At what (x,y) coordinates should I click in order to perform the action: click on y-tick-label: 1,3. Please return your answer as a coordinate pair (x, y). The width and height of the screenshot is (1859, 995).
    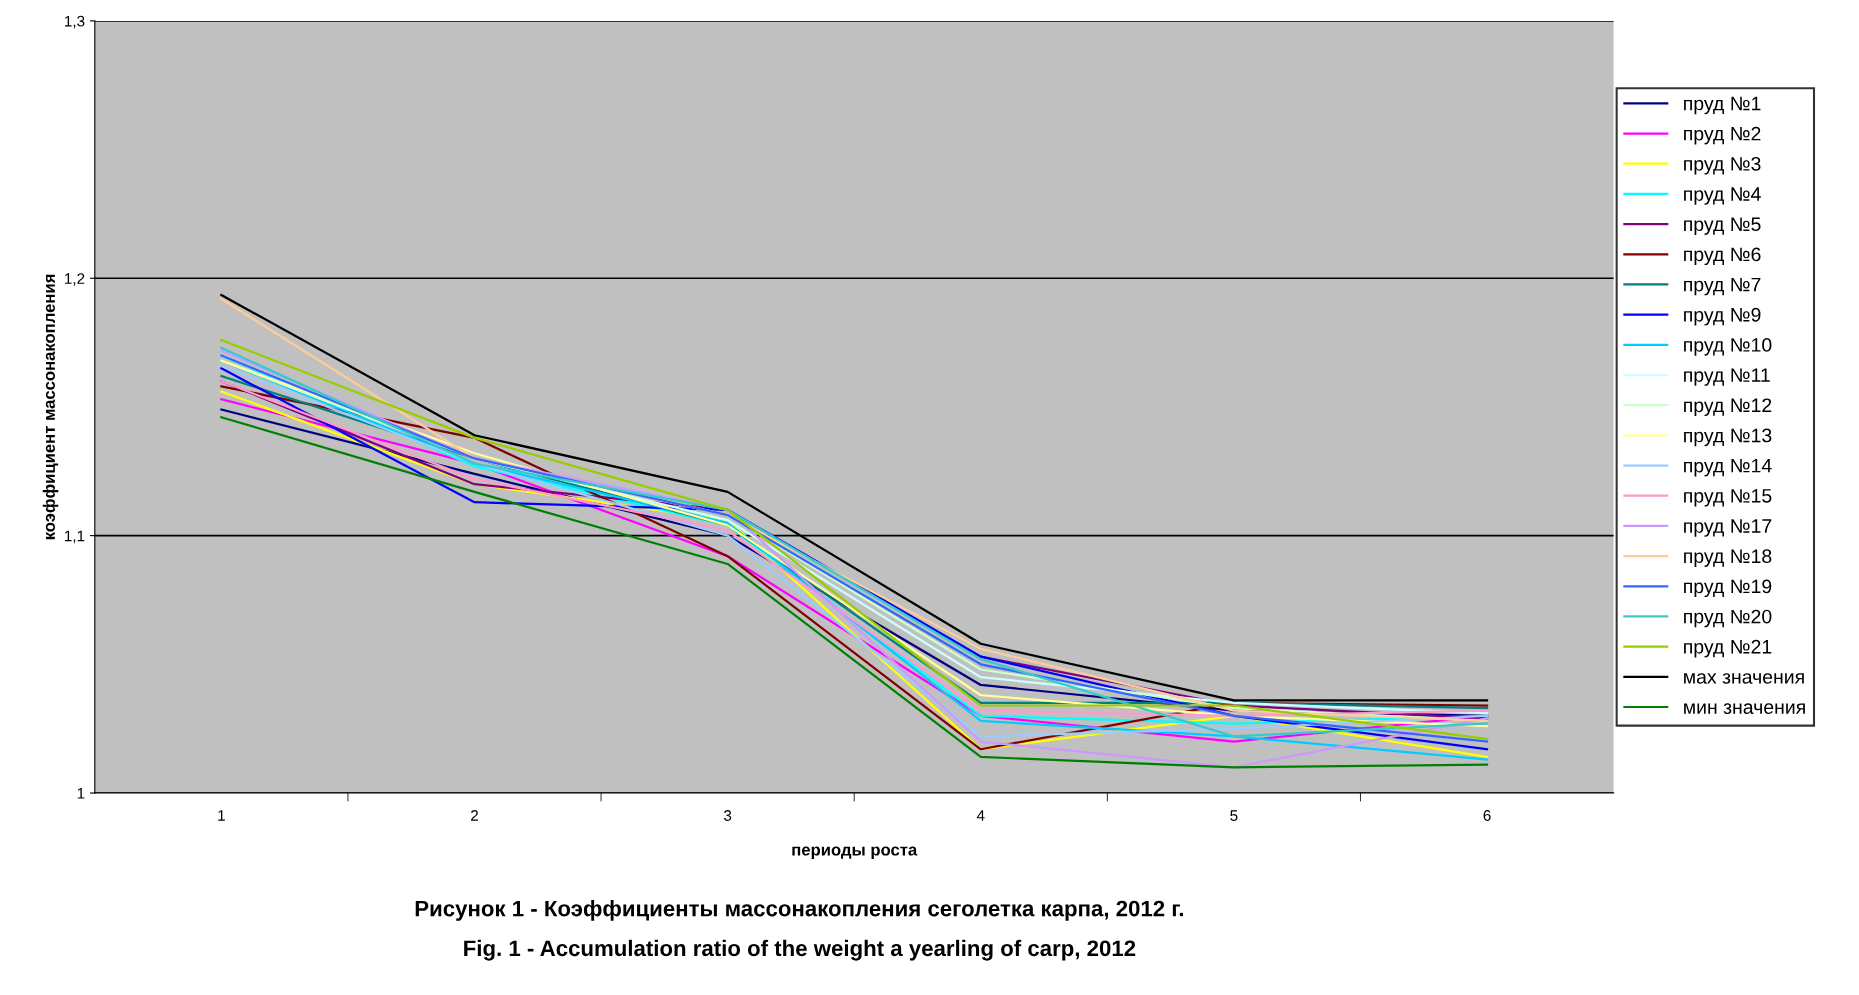
    Looking at the image, I should click on (75, 22).